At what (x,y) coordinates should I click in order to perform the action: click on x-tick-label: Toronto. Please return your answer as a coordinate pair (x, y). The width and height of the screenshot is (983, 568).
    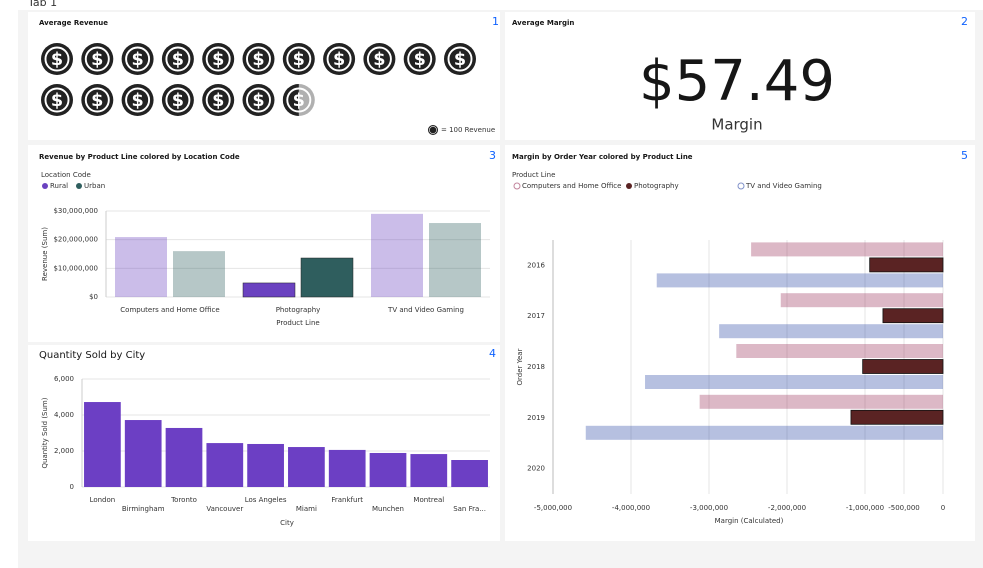
    Looking at the image, I should click on (183, 500).